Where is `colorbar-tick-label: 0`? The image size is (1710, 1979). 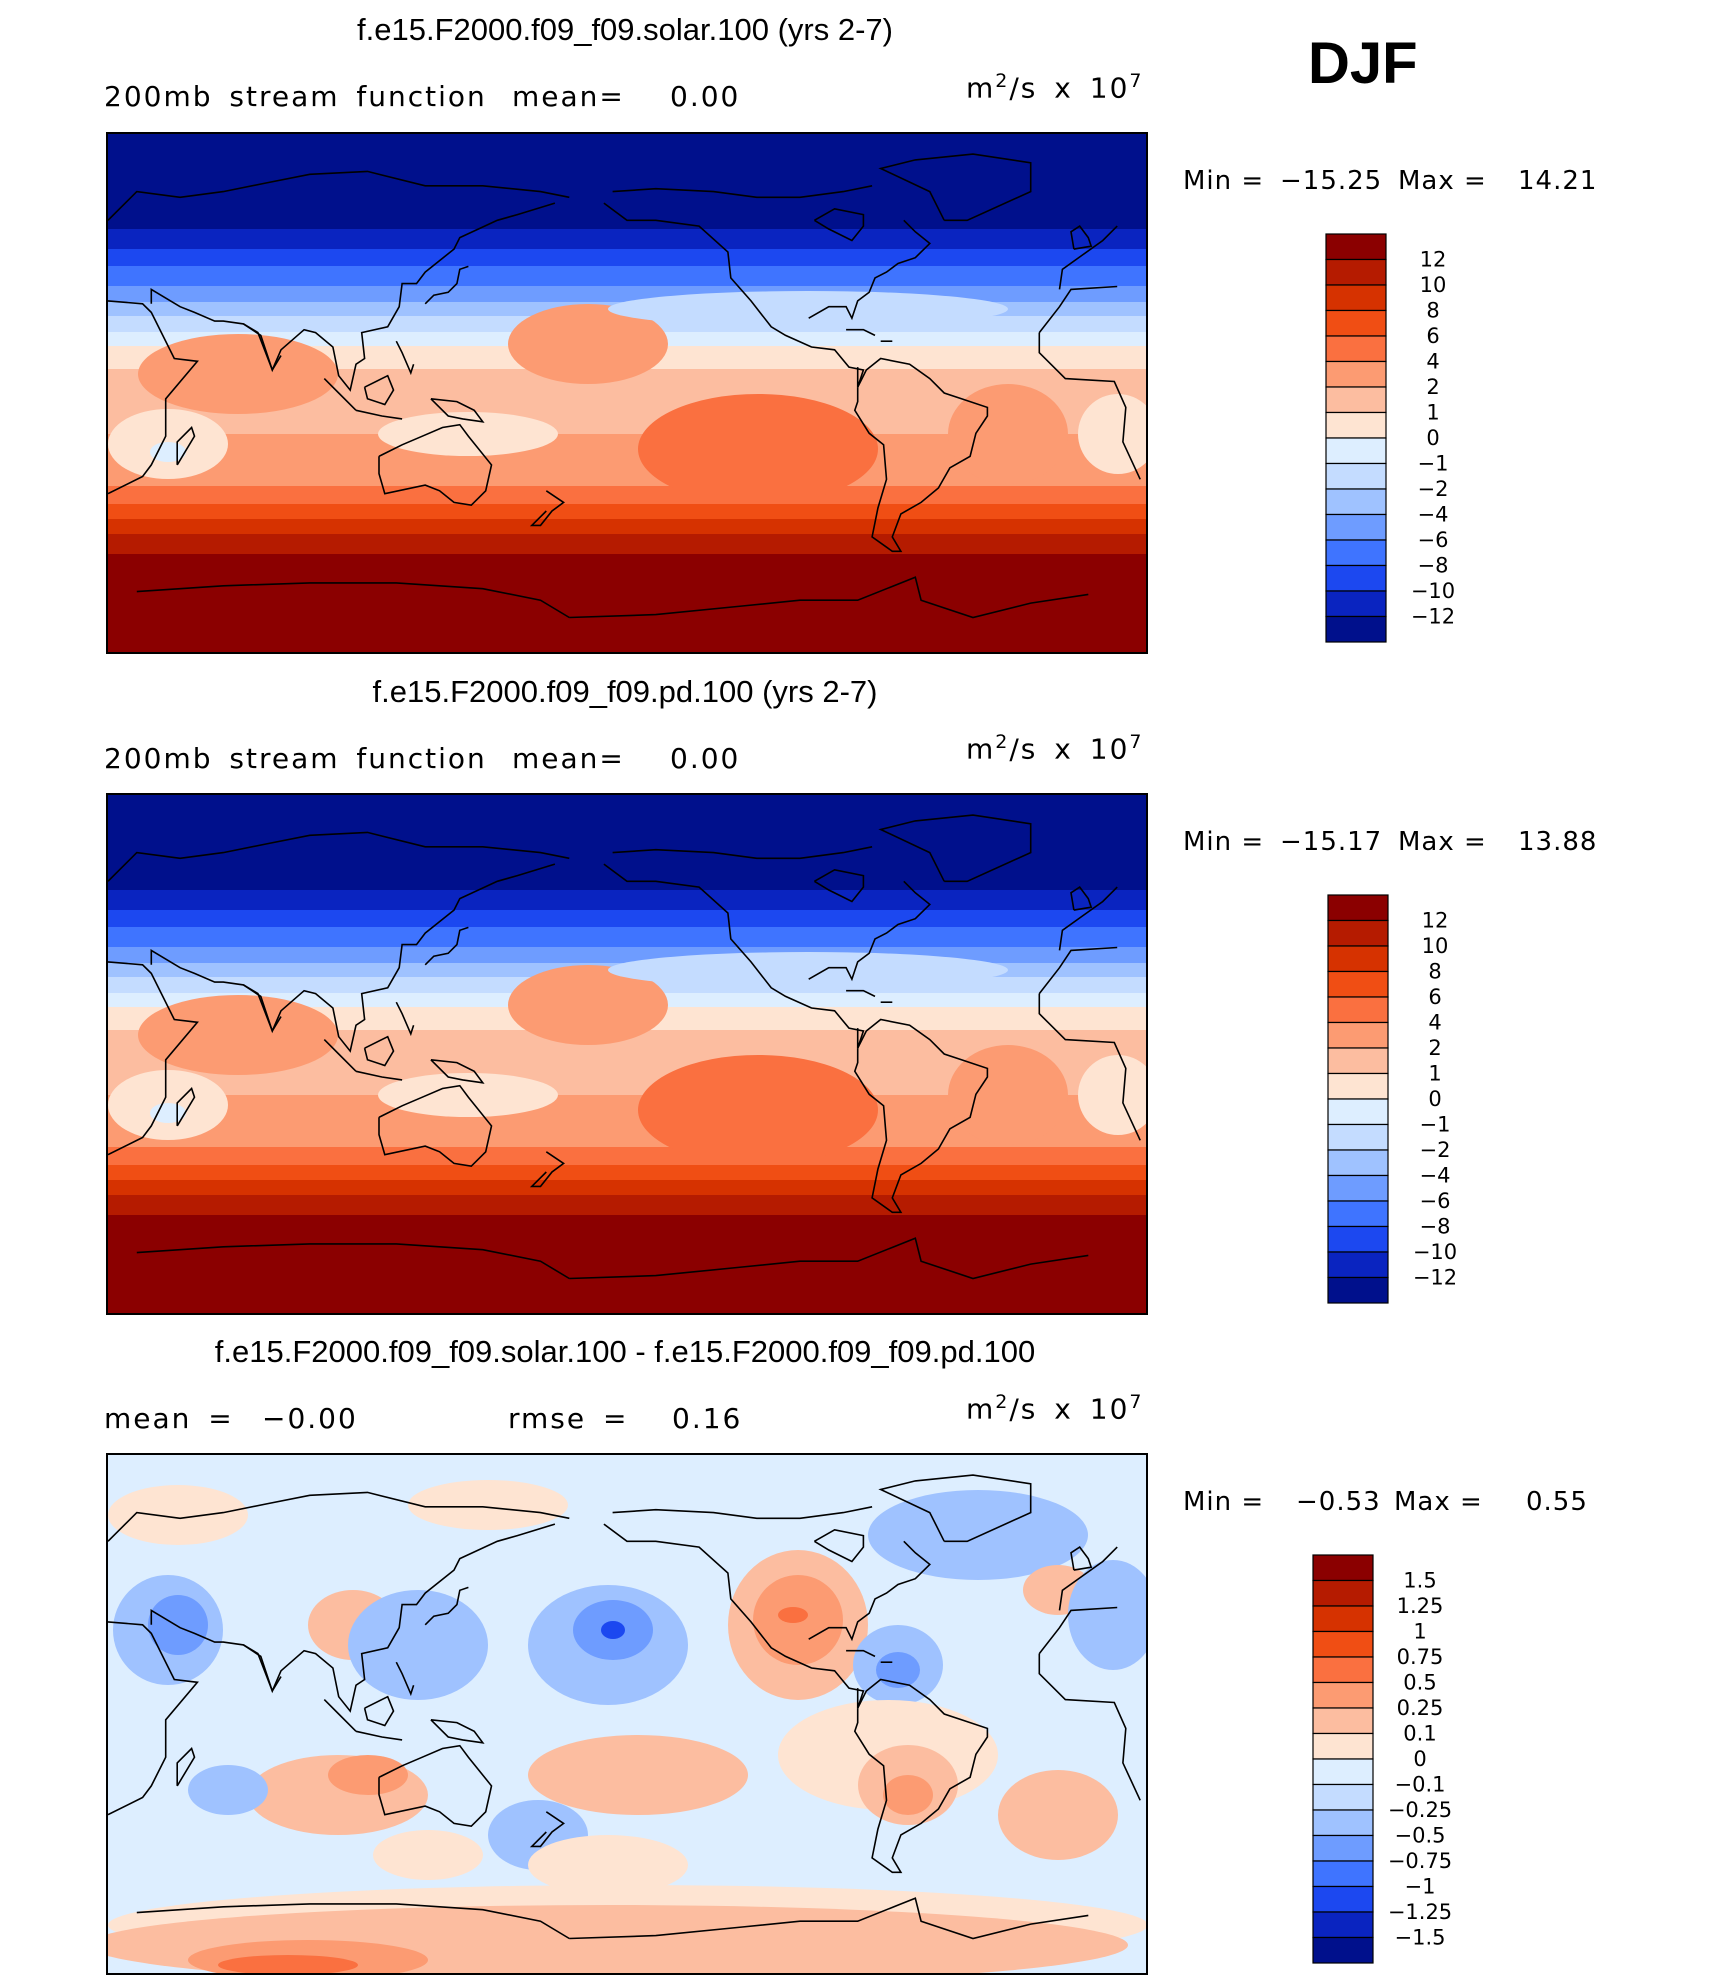
colorbar-tick-label: 0 is located at coordinates (1419, 1759).